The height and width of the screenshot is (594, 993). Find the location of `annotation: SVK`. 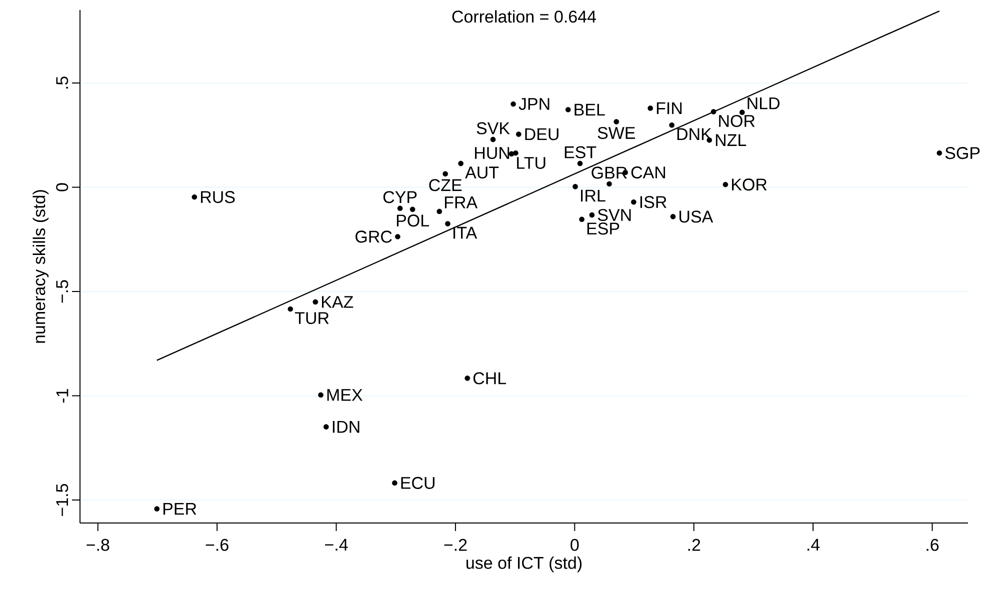

annotation: SVK is located at coordinates (493, 128).